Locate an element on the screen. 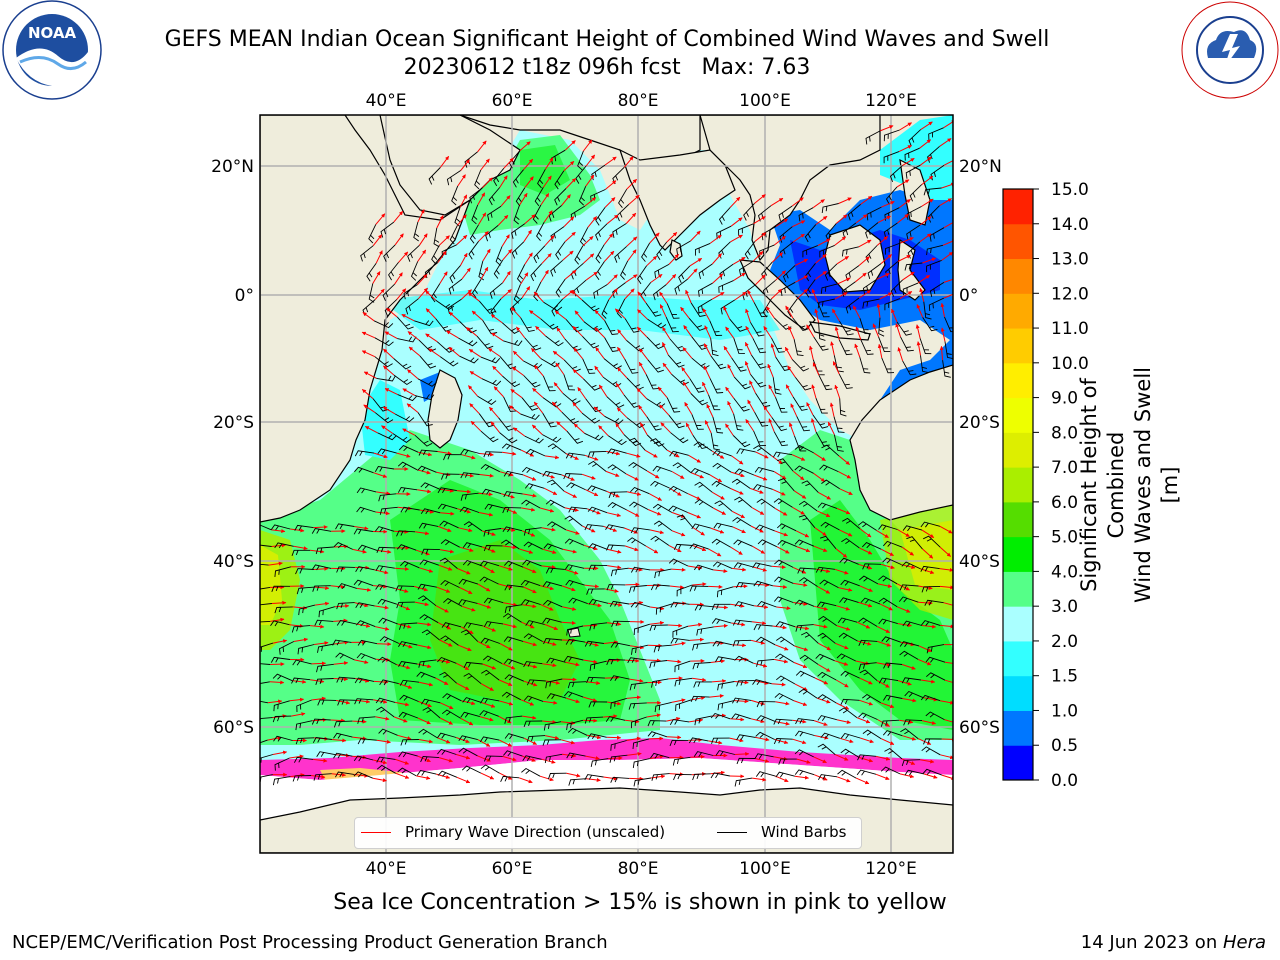 This screenshot has height=960, width=1280. sri-lanka is located at coordinates (676, 250).